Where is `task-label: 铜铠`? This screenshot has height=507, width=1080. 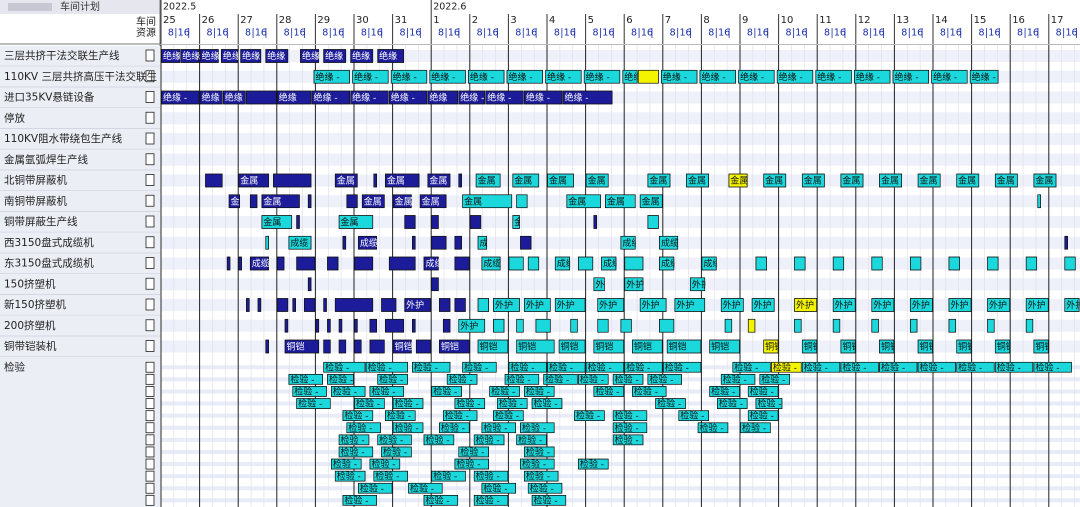
task-label: 铜铠 is located at coordinates (929, 347).